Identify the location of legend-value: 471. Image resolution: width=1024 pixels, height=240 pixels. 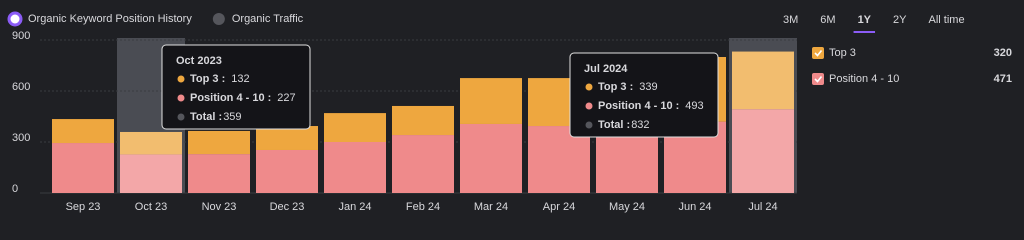
(1003, 79).